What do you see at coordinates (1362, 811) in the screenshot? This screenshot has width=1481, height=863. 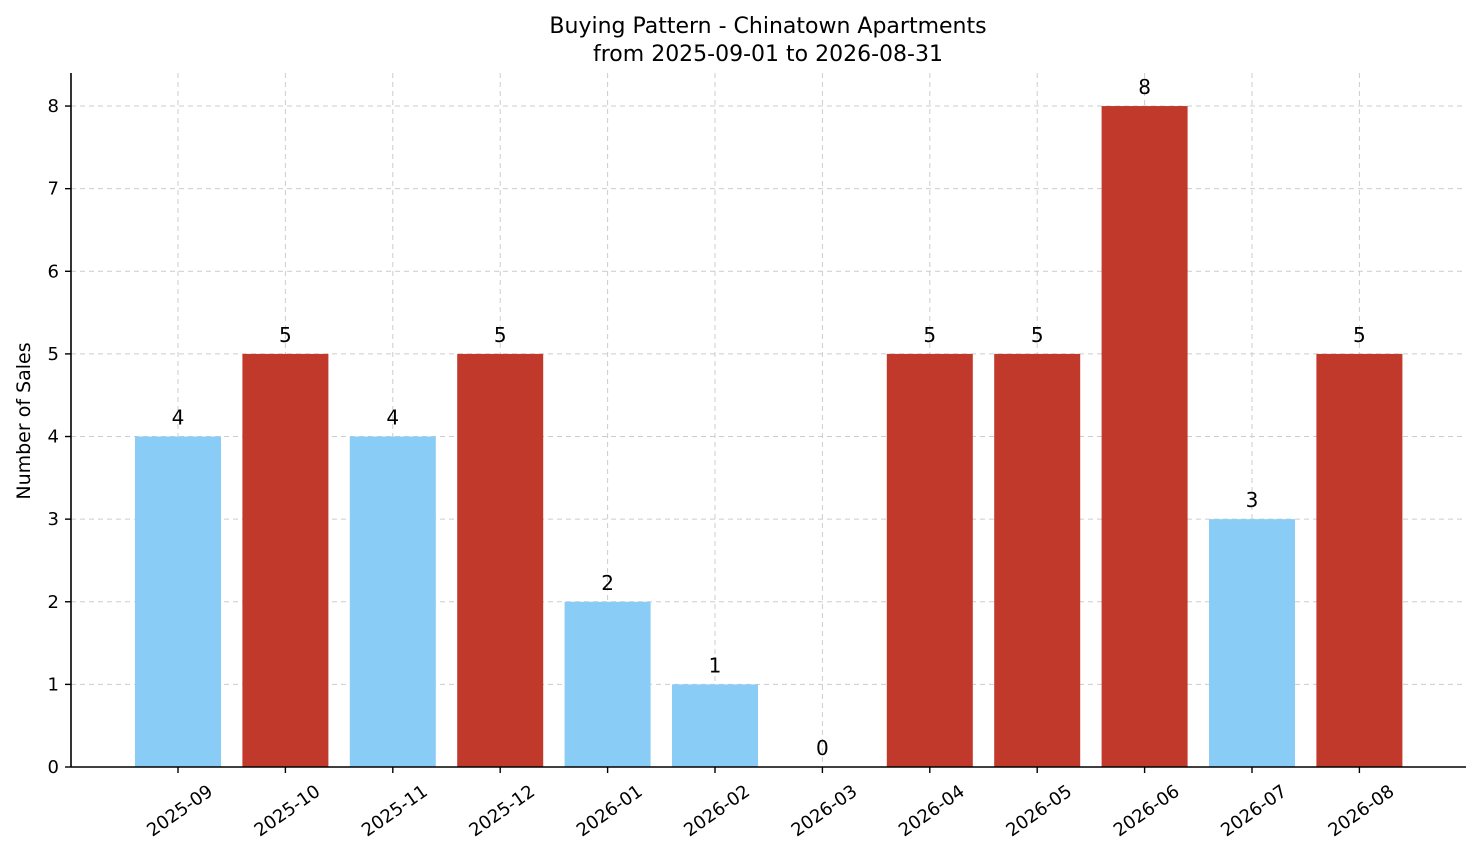 I see `x-tick-label: 2026-08` at bounding box center [1362, 811].